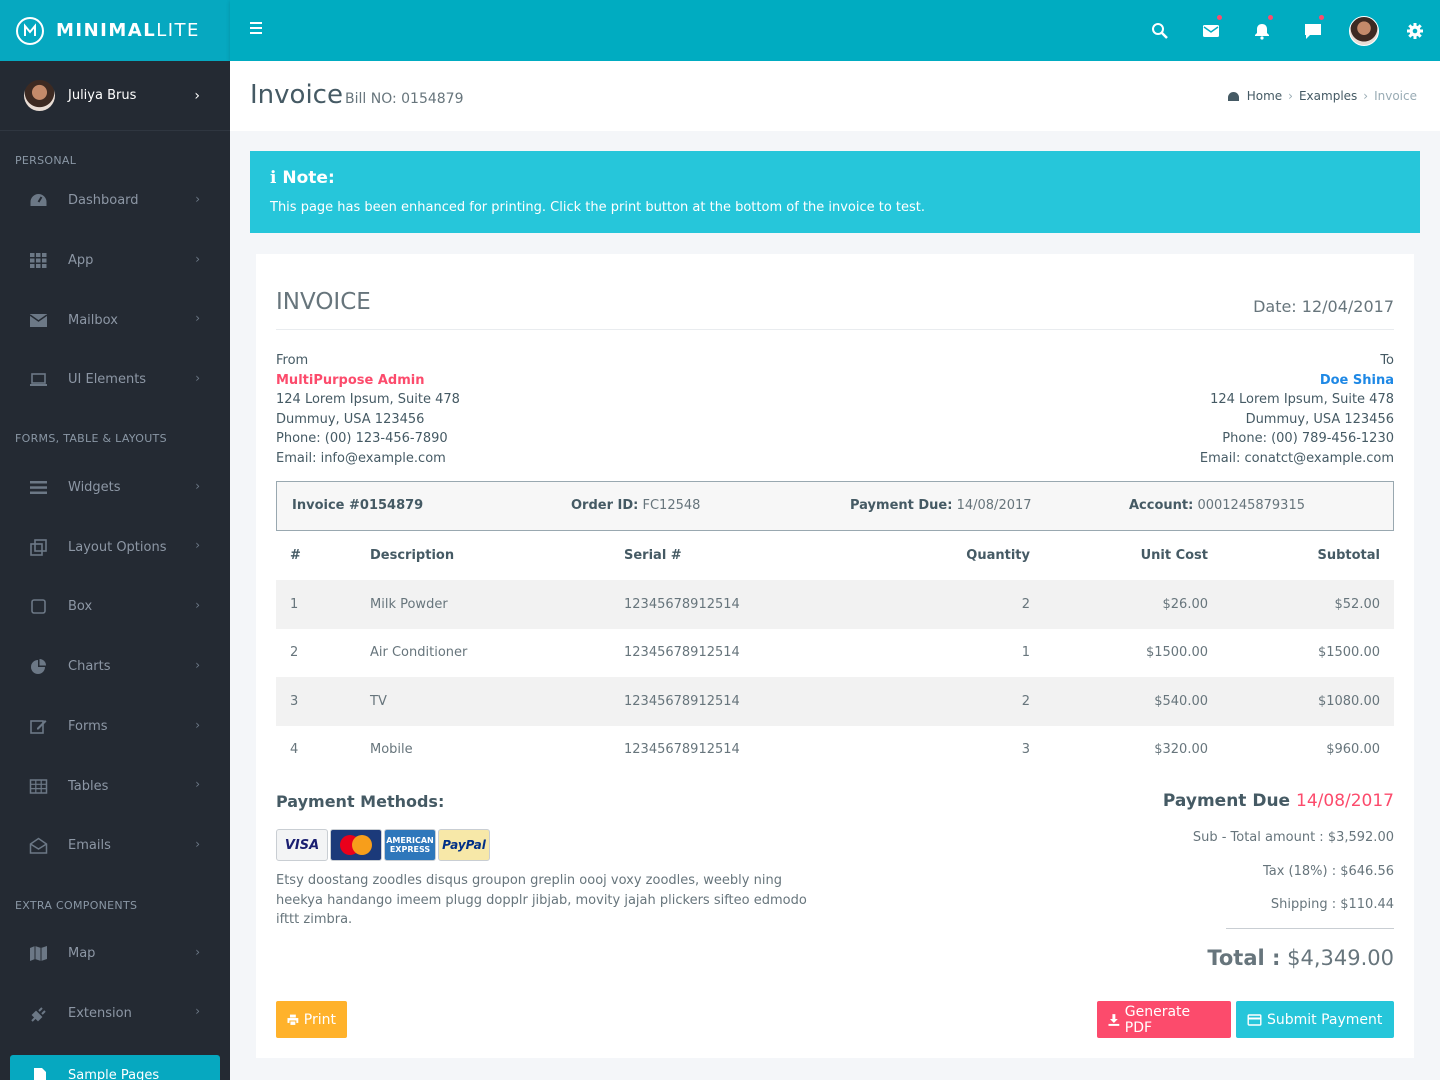  What do you see at coordinates (360, 801) in the screenshot?
I see `payment-methods-title: Payment Methods:` at bounding box center [360, 801].